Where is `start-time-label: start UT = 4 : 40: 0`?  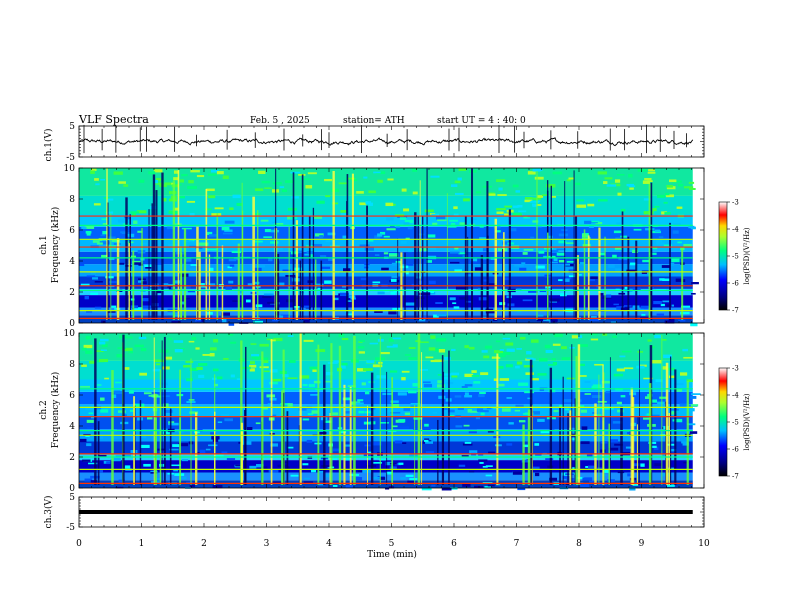
start-time-label: start UT = 4 : 40: 0 is located at coordinates (481, 121).